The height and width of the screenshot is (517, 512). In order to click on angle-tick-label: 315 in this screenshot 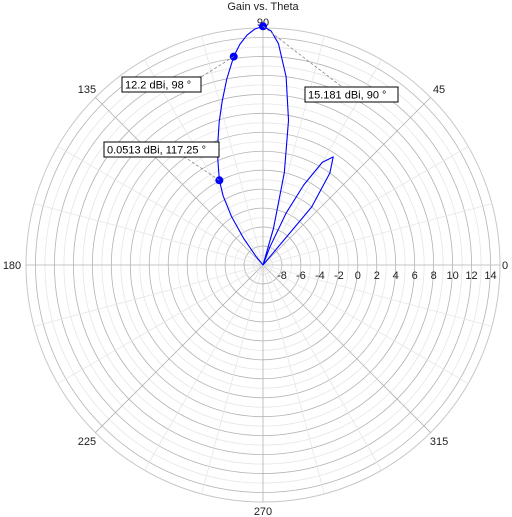, I will do `click(439, 442)`.